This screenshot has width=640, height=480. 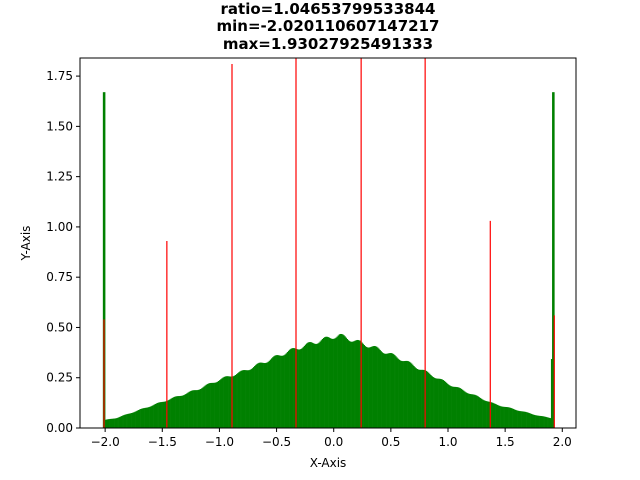 What do you see at coordinates (390, 442) in the screenshot?
I see `x-tick-label: 0.5` at bounding box center [390, 442].